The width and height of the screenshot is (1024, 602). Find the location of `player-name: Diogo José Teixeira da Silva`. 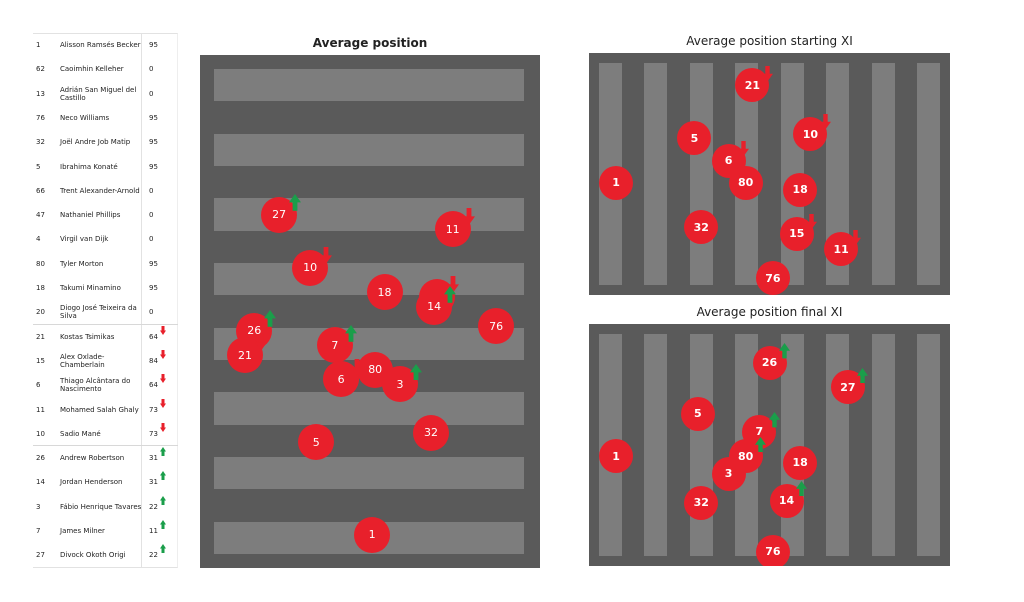

player-name: Diogo José Teixeira da Silva is located at coordinates (98, 312).